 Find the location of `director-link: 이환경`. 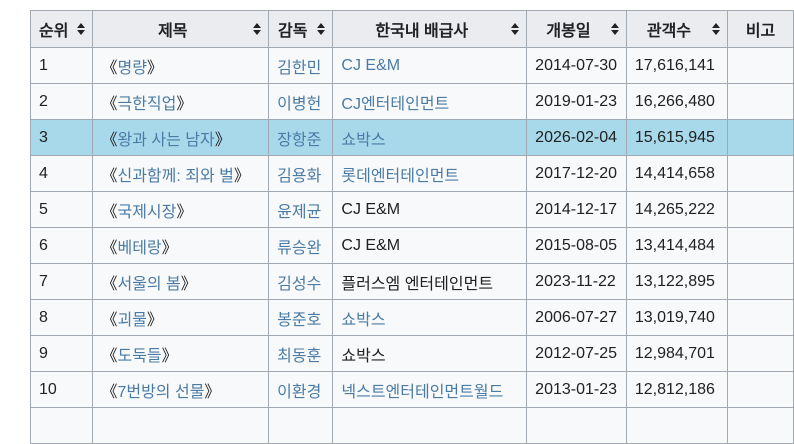

director-link: 이환경 is located at coordinates (299, 392).